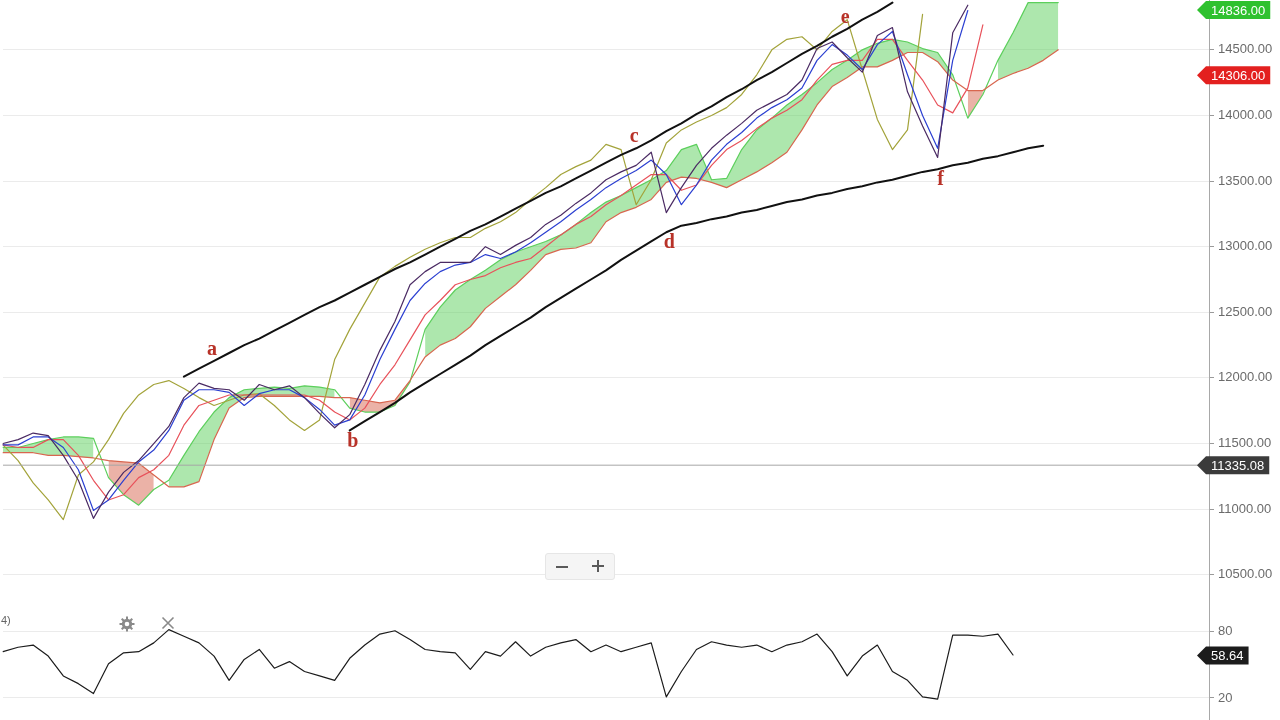 The image size is (1280, 720). What do you see at coordinates (1227, 655) in the screenshot?
I see `text: 58.64` at bounding box center [1227, 655].